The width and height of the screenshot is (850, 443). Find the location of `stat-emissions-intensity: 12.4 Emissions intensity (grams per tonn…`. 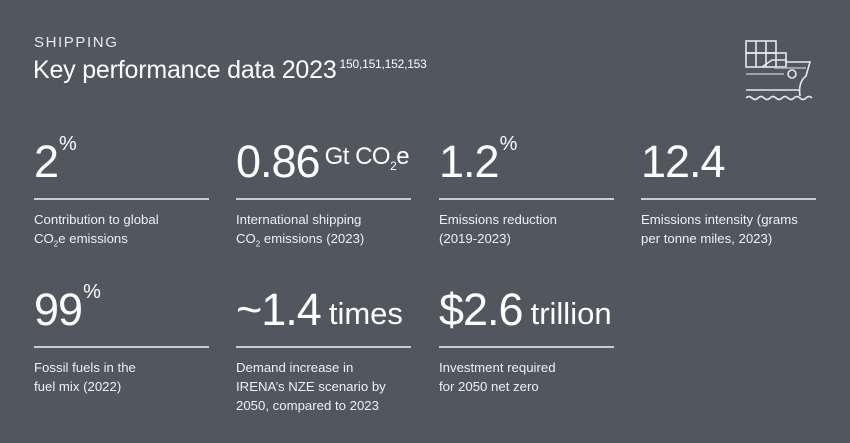

stat-emissions-intensity: 12.4 Emissions intensity (grams per tonn… is located at coordinates (728, 190).